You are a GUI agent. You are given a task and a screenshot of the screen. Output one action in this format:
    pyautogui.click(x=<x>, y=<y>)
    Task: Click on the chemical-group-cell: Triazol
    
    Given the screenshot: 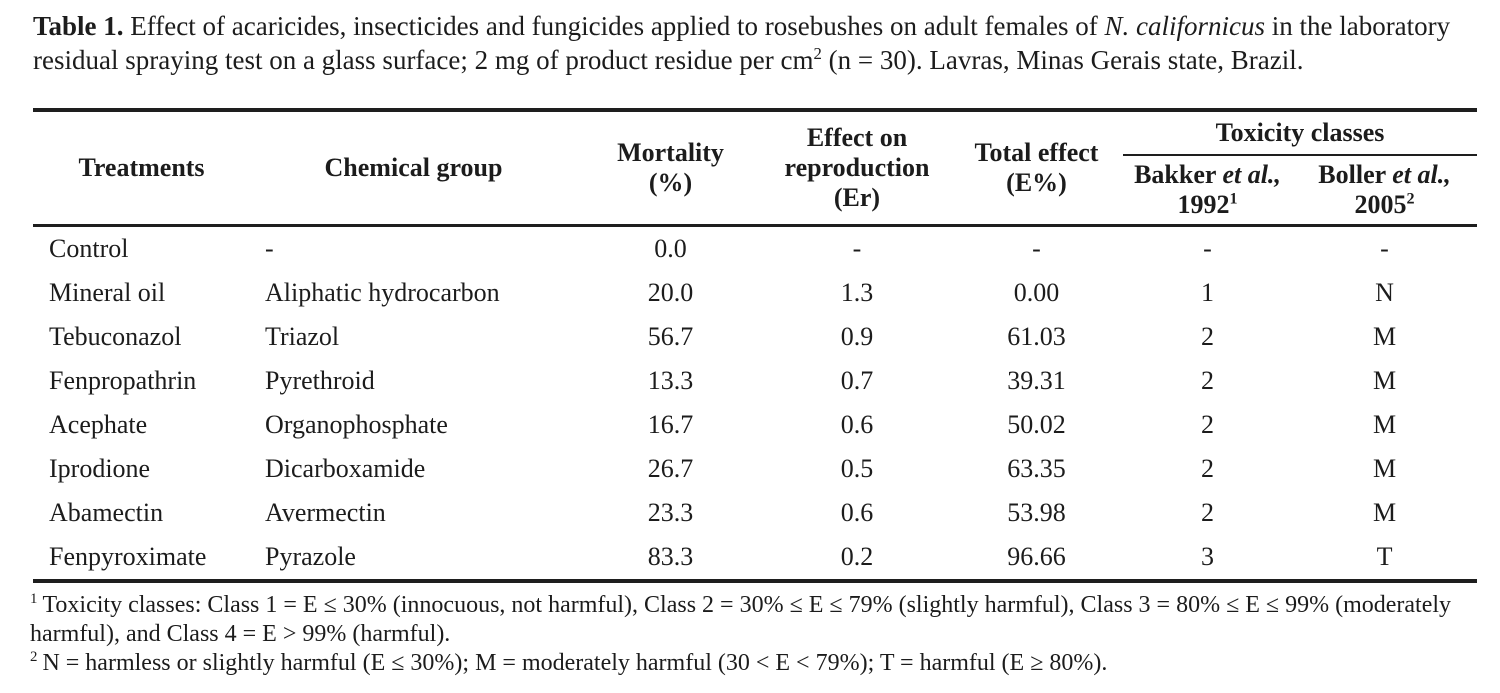 What is the action you would take?
    pyautogui.click(x=302, y=336)
    